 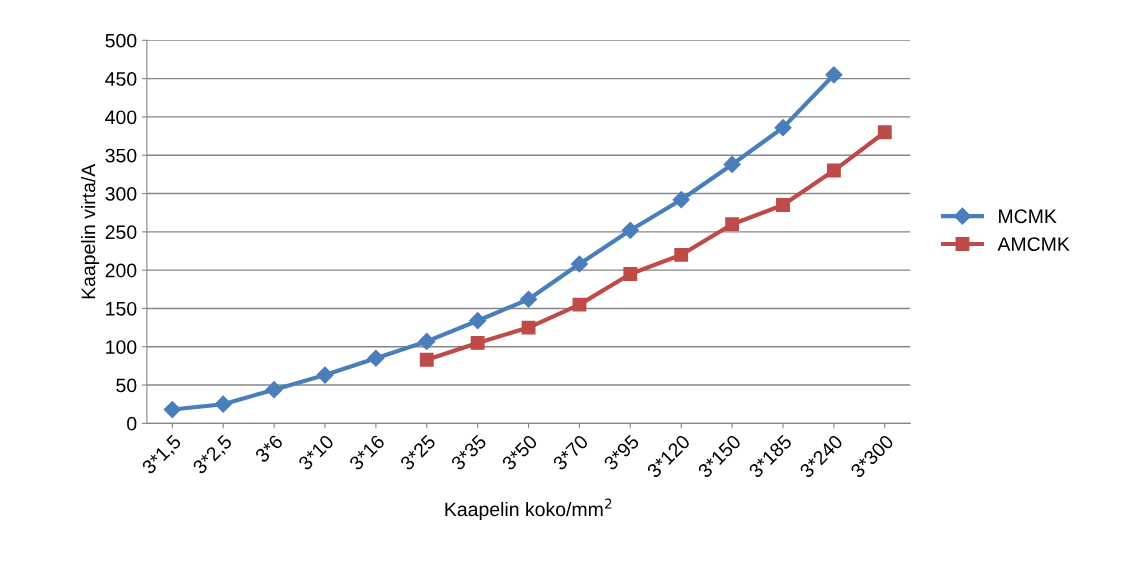 What do you see at coordinates (121, 347) in the screenshot?
I see `y-tick-label: 100` at bounding box center [121, 347].